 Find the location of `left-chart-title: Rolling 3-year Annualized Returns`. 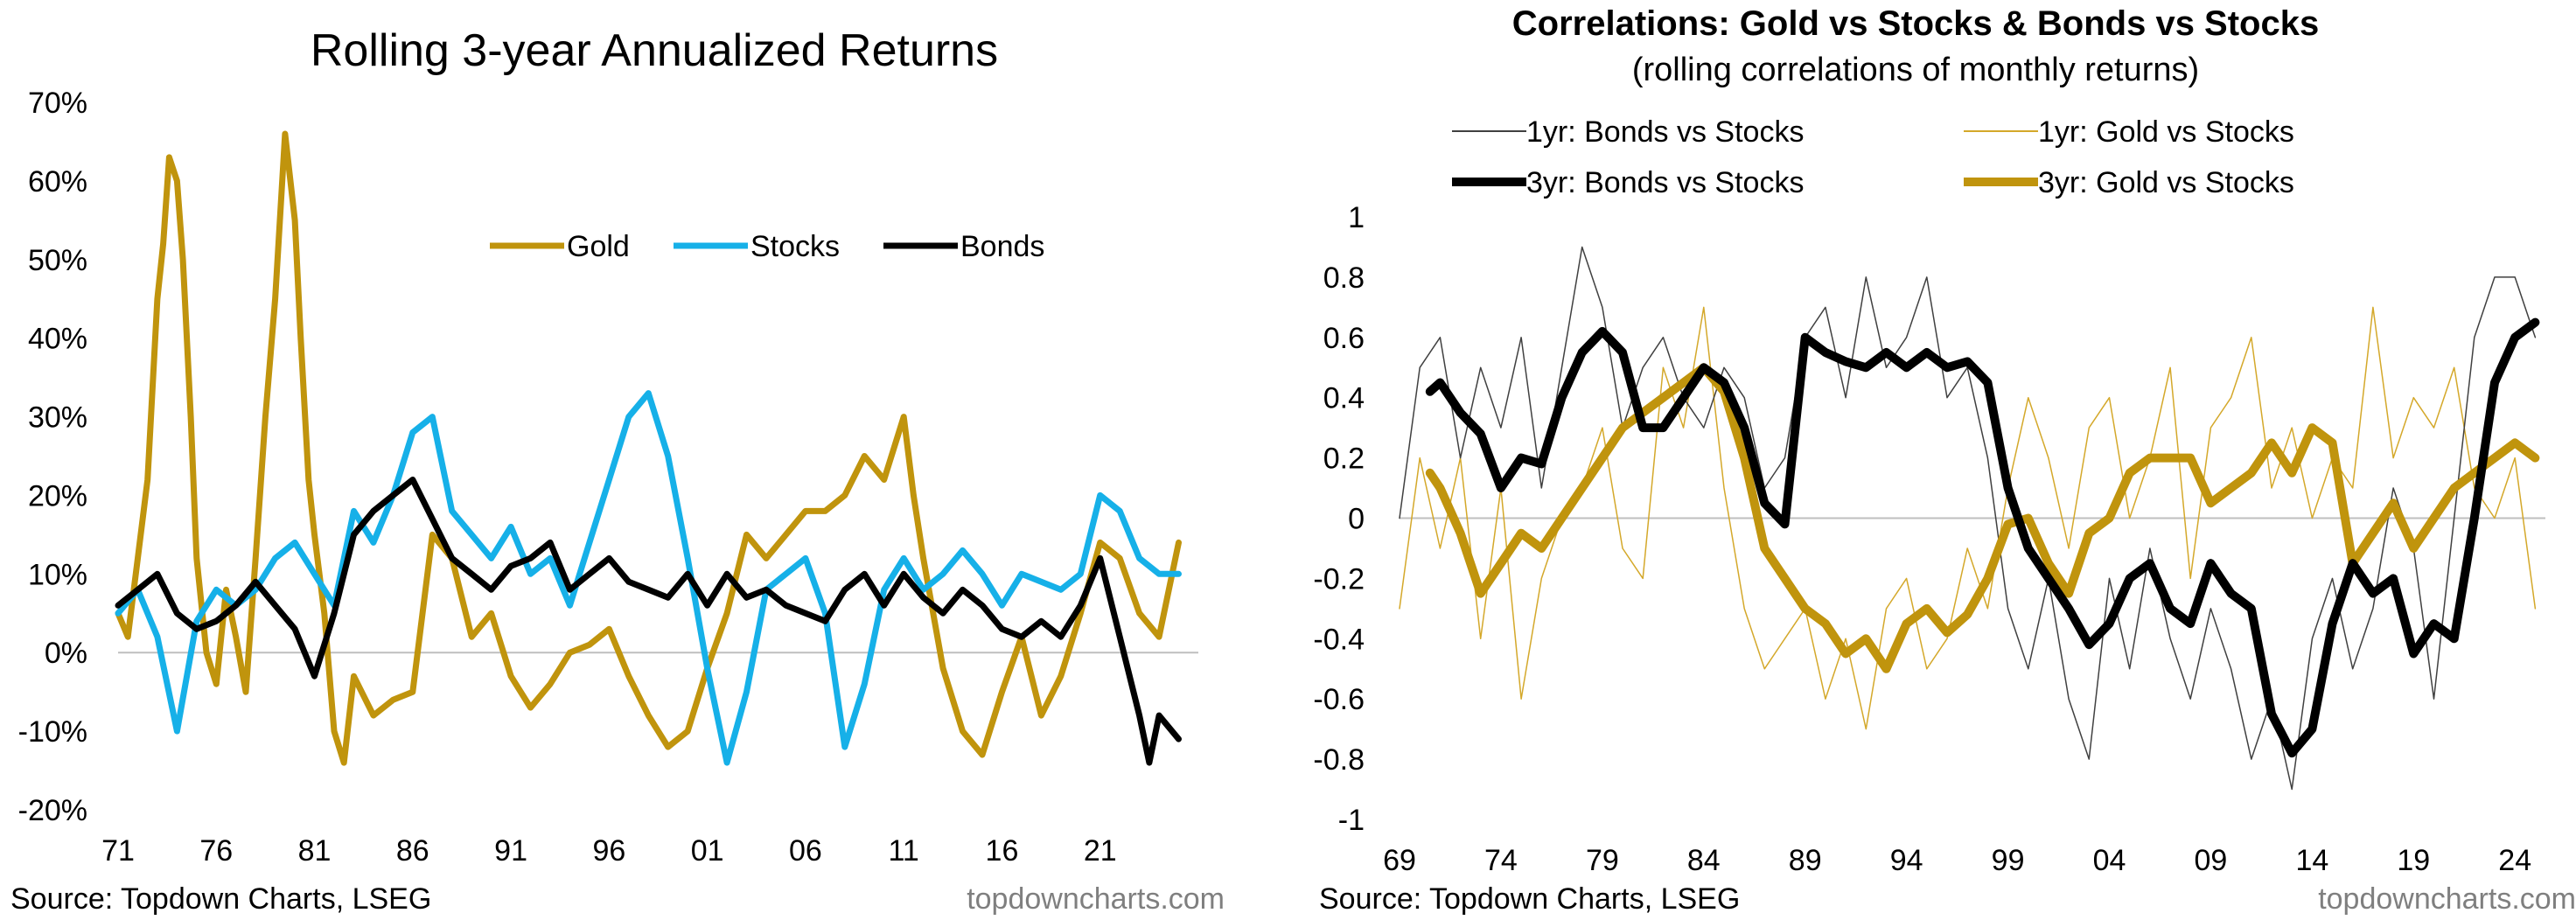

left-chart-title: Rolling 3-year Annualized Returns is located at coordinates (654, 50).